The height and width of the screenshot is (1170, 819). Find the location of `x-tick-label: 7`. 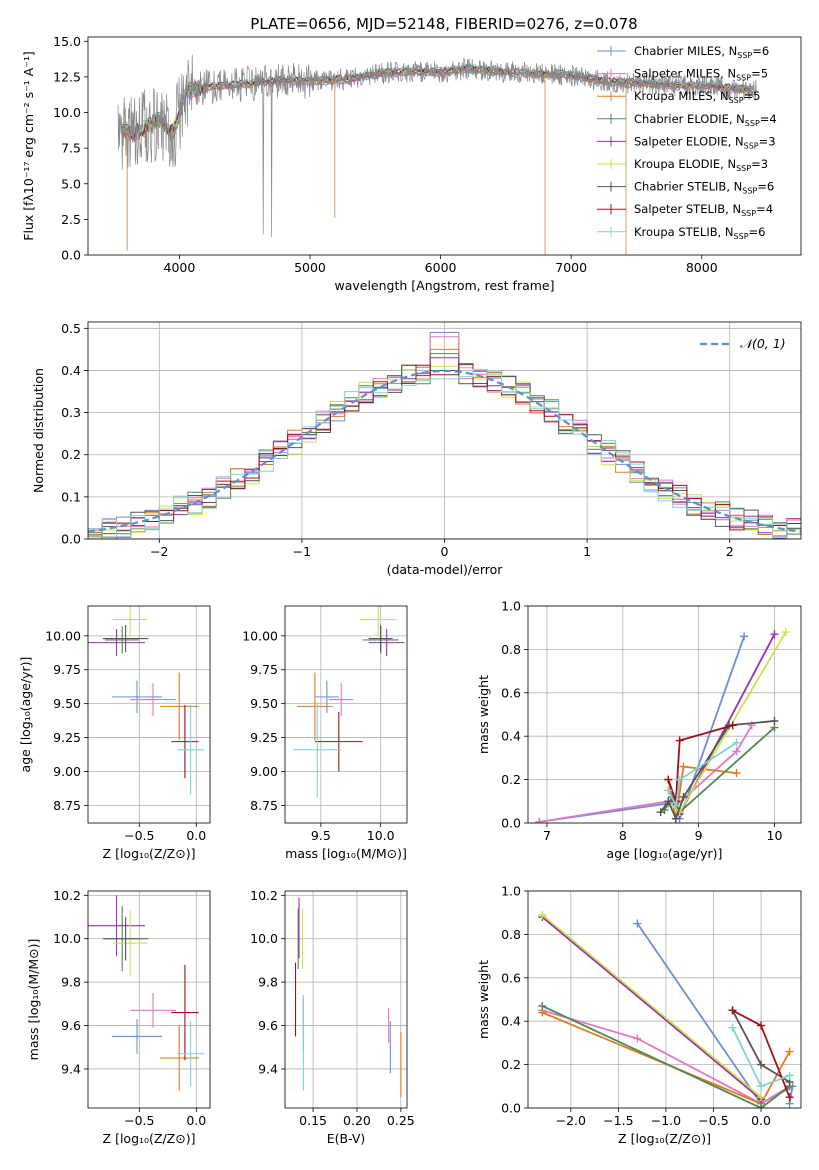

x-tick-label: 7 is located at coordinates (547, 835).